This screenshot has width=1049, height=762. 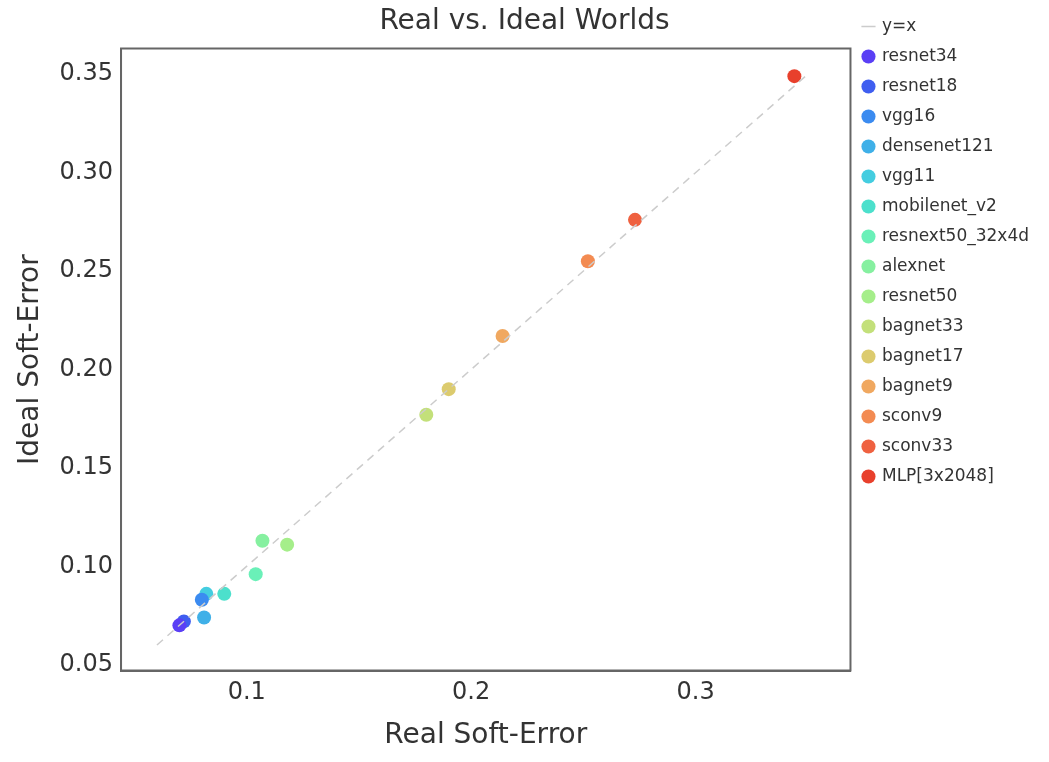 What do you see at coordinates (937, 474) in the screenshot?
I see `legend-label: MLP[3x2048]` at bounding box center [937, 474].